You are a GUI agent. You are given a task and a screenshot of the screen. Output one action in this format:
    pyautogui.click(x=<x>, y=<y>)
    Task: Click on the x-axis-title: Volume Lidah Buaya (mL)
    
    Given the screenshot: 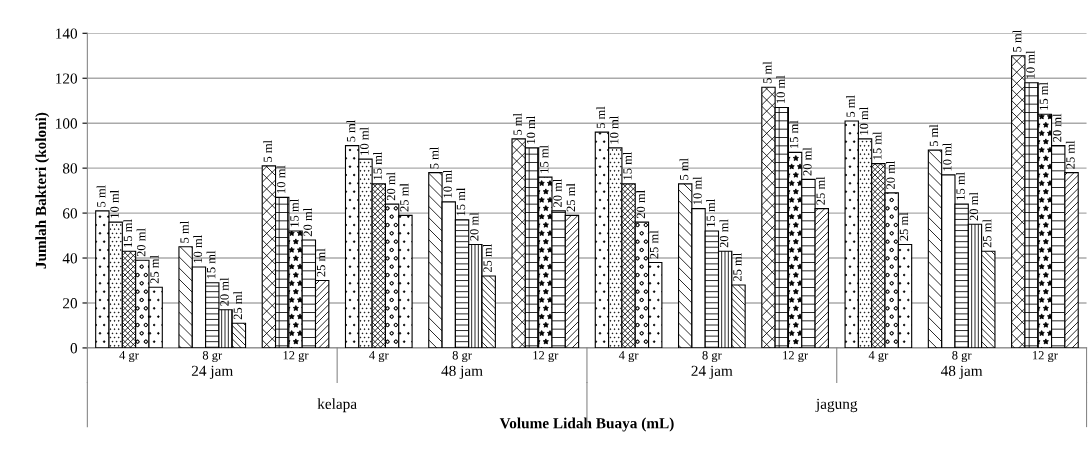 What is the action you would take?
    pyautogui.click(x=586, y=424)
    